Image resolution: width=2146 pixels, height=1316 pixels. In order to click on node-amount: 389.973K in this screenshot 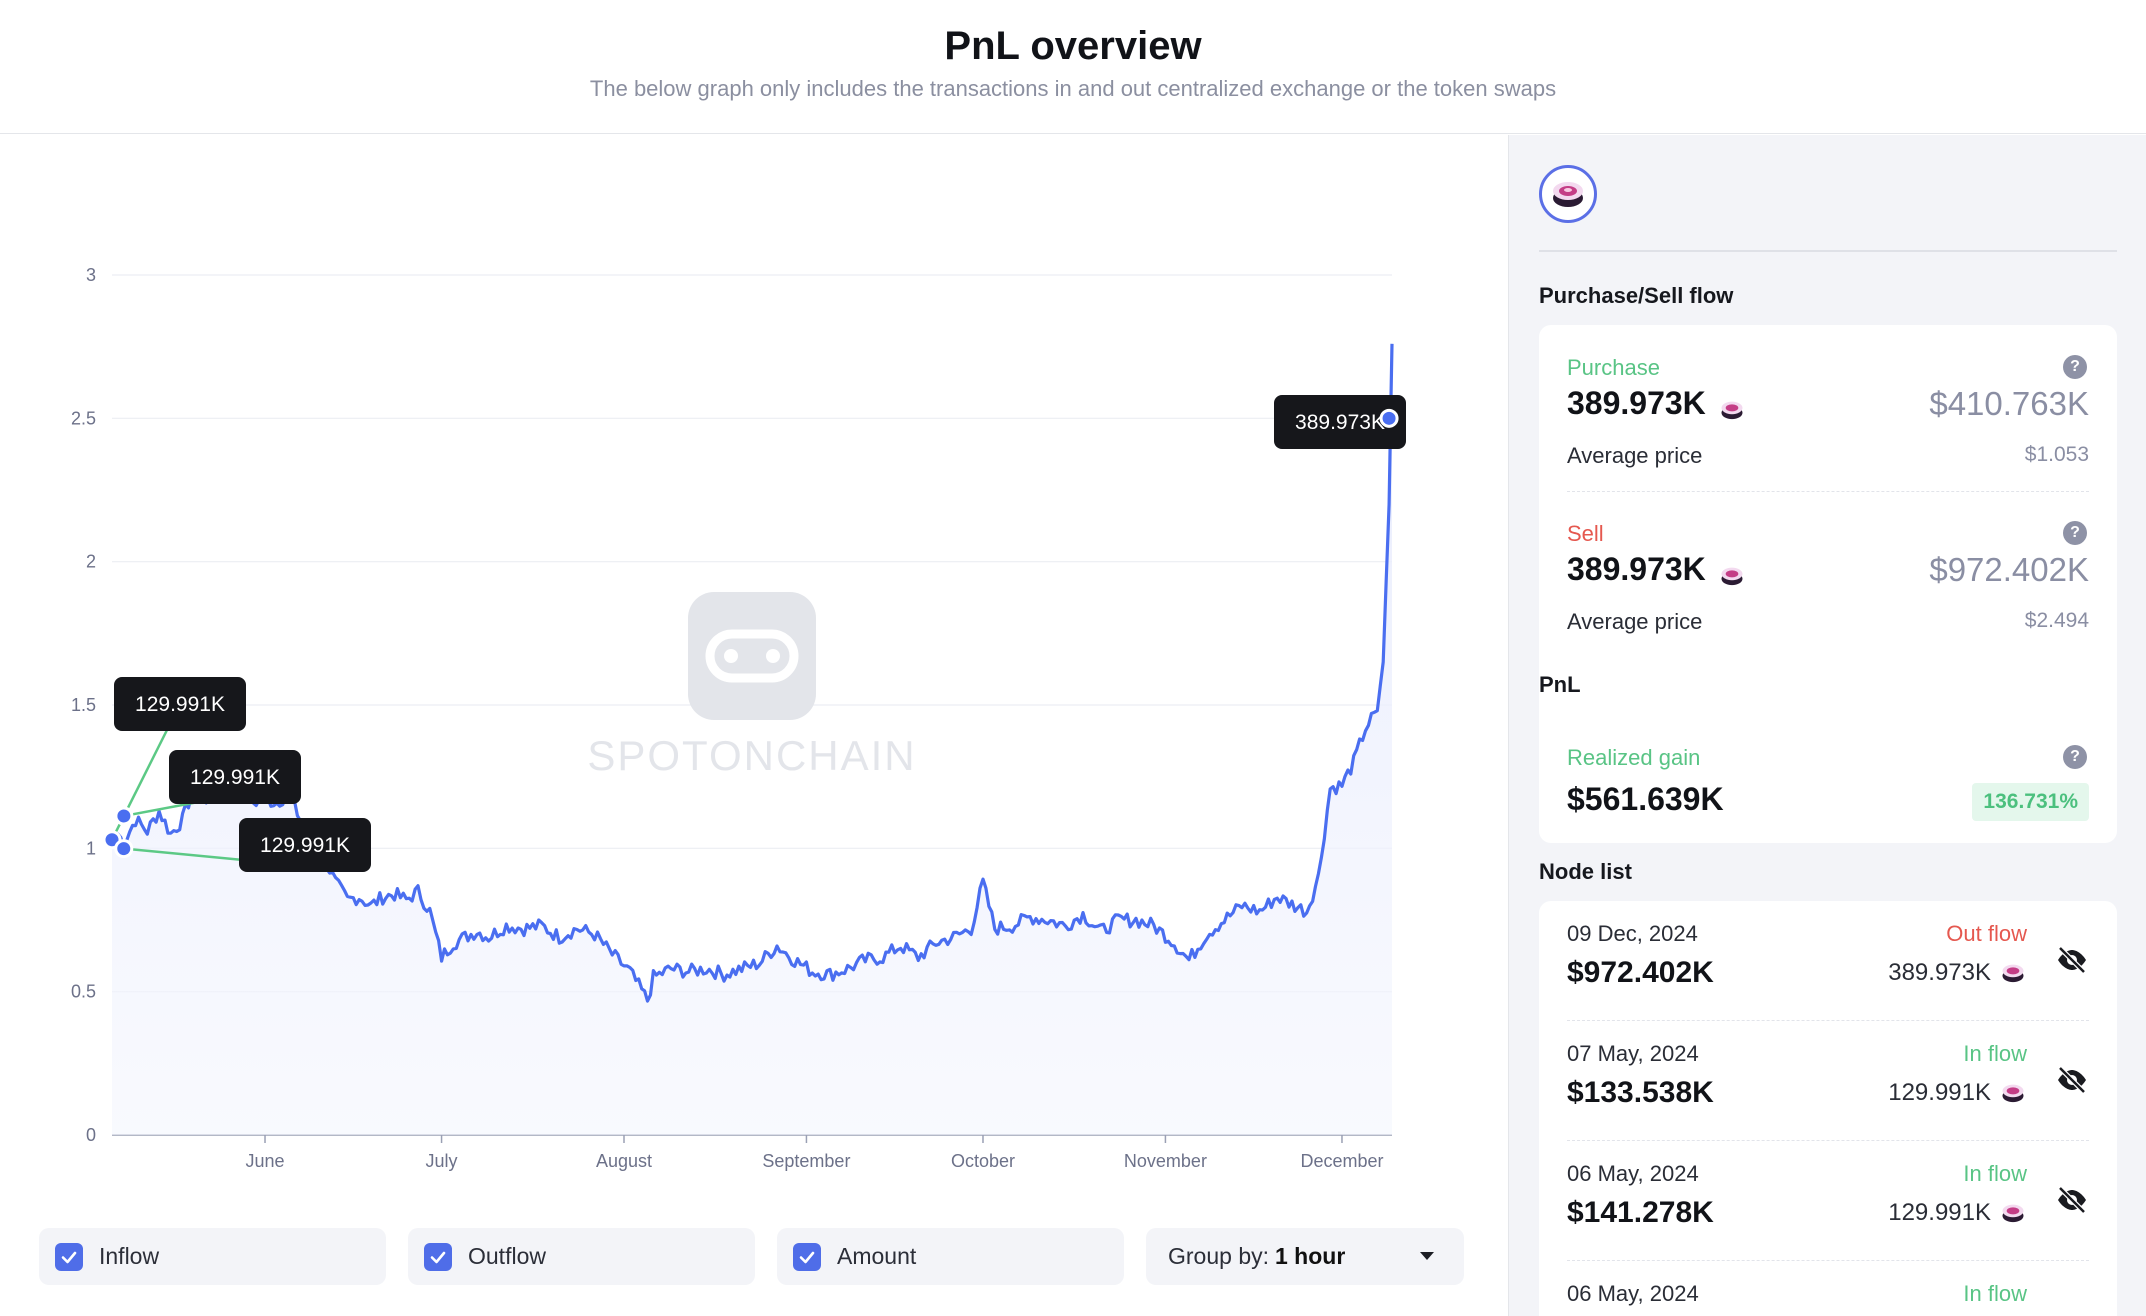, I will do `click(1957, 973)`.